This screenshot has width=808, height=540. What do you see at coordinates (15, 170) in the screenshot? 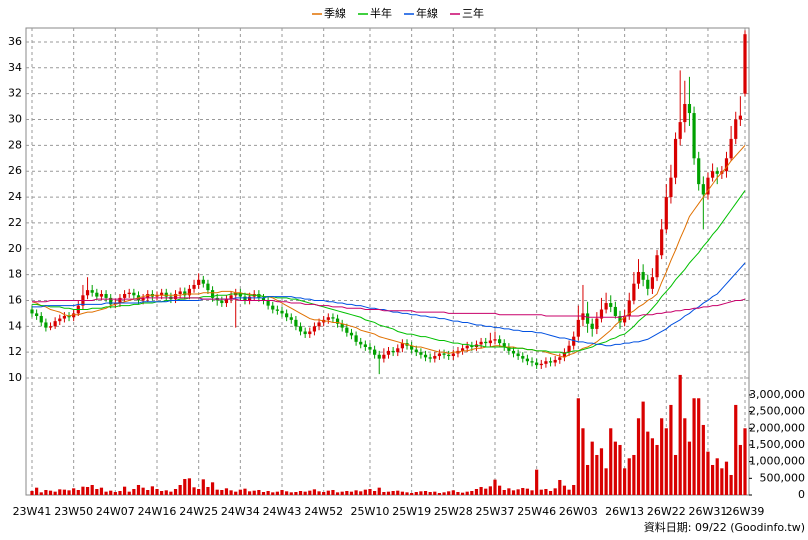
I see `y-tick-label: 26` at bounding box center [15, 170].